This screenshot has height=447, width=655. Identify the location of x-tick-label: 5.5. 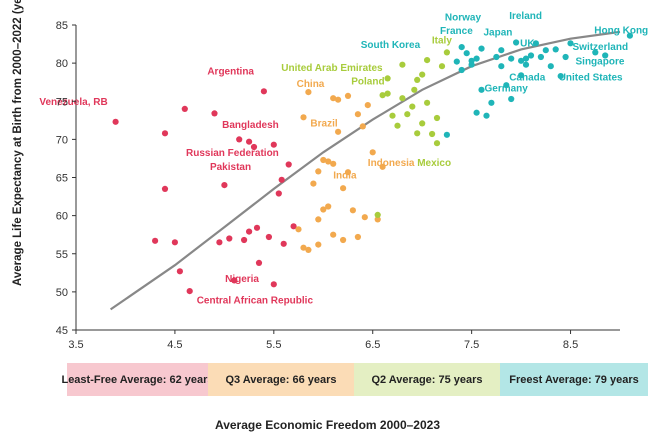
(273, 345).